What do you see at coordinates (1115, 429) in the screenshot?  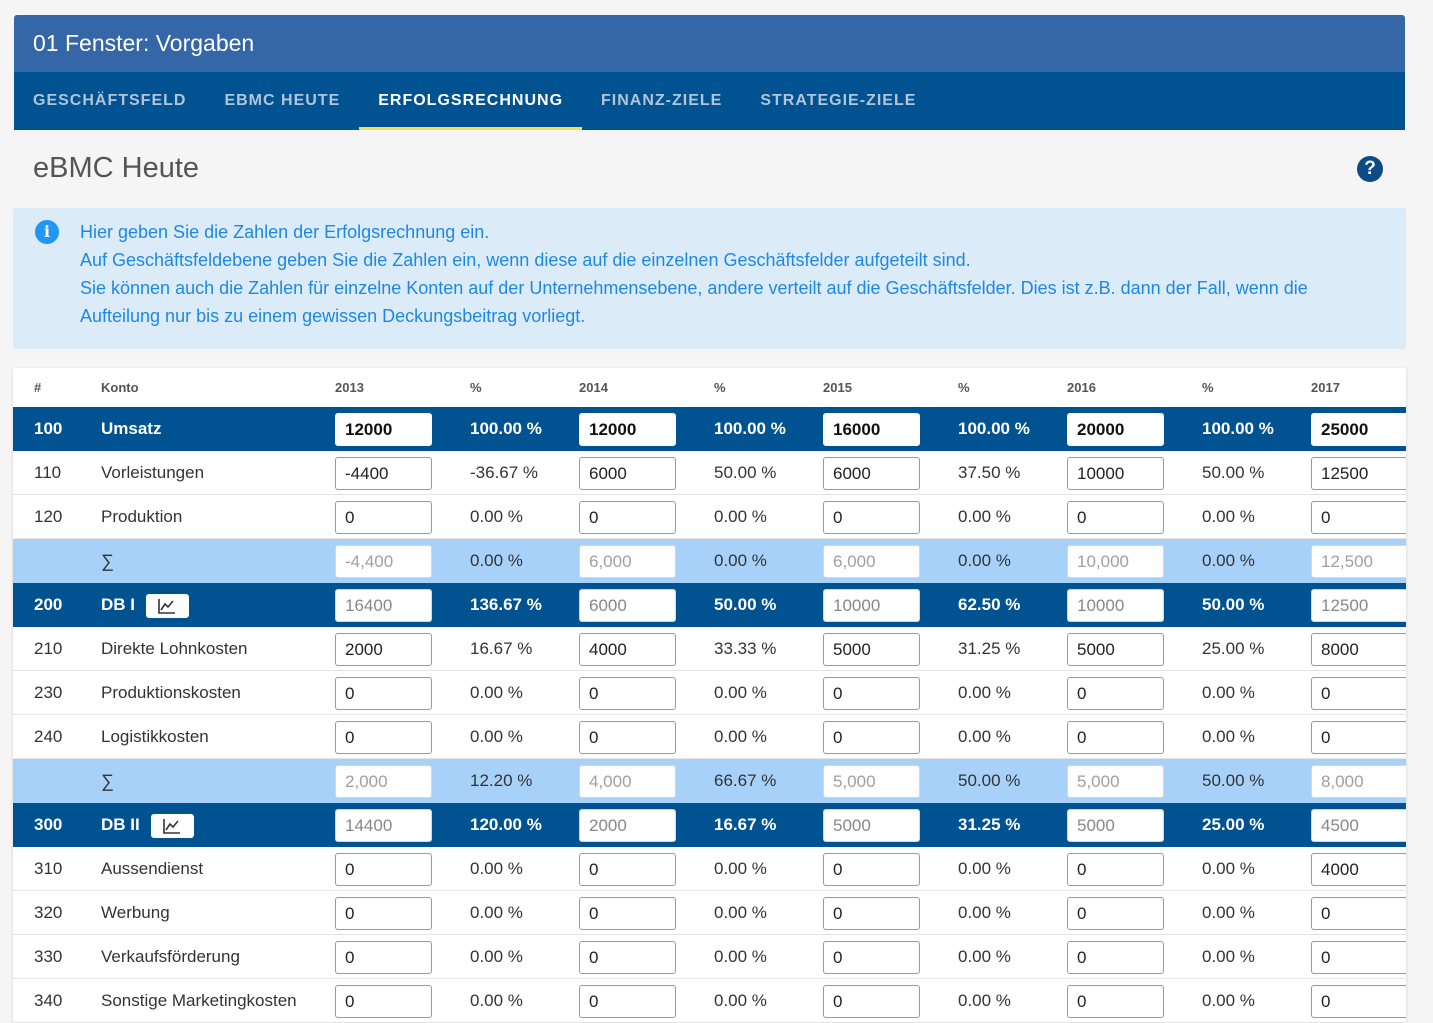 I see `value-input: 20000` at bounding box center [1115, 429].